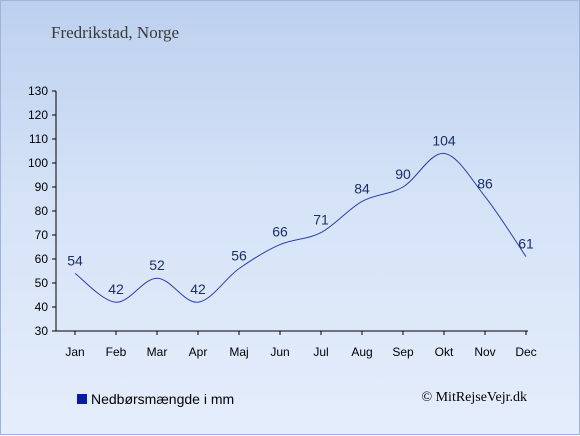  What do you see at coordinates (38, 91) in the screenshot?
I see `y-tick-label: 130` at bounding box center [38, 91].